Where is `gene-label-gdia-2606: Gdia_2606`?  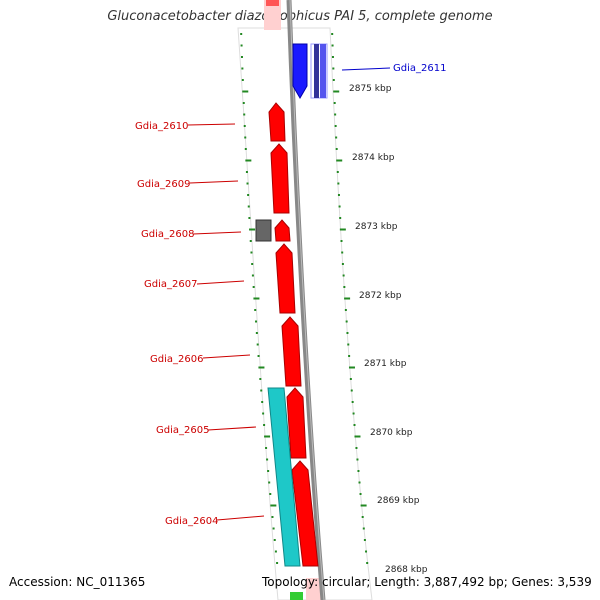 gene-label-gdia-2606: Gdia_2606 is located at coordinates (176, 359).